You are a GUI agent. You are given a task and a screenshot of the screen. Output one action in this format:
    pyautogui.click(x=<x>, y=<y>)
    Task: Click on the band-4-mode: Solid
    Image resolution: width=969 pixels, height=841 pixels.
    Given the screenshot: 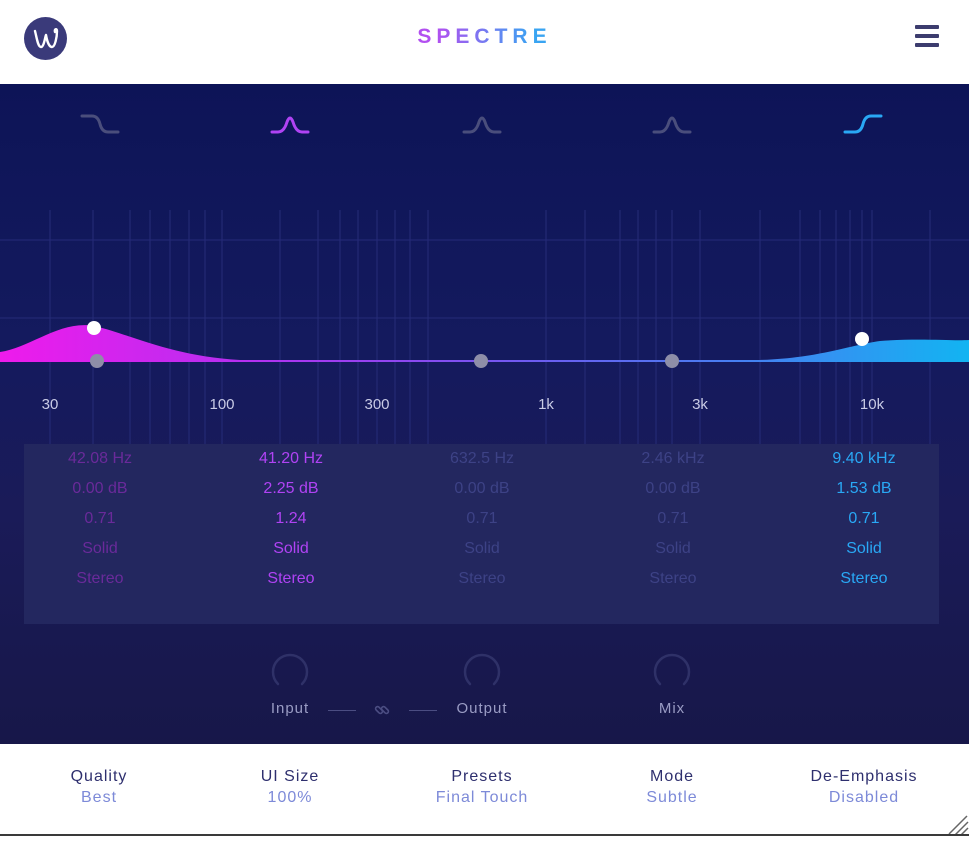 What is the action you would take?
    pyautogui.click(x=673, y=548)
    